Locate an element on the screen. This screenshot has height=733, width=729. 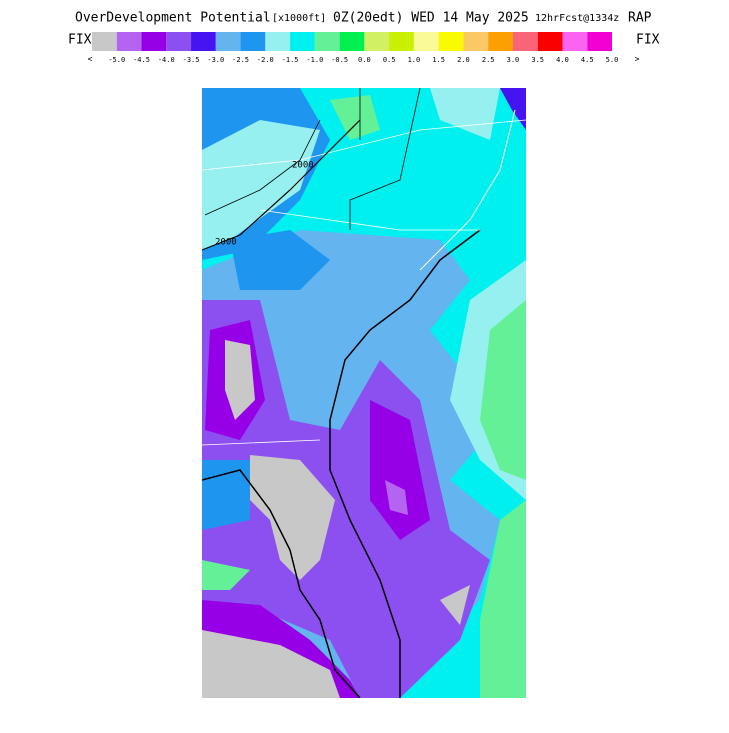
colorbar-label: -4.0 is located at coordinates (166, 60).